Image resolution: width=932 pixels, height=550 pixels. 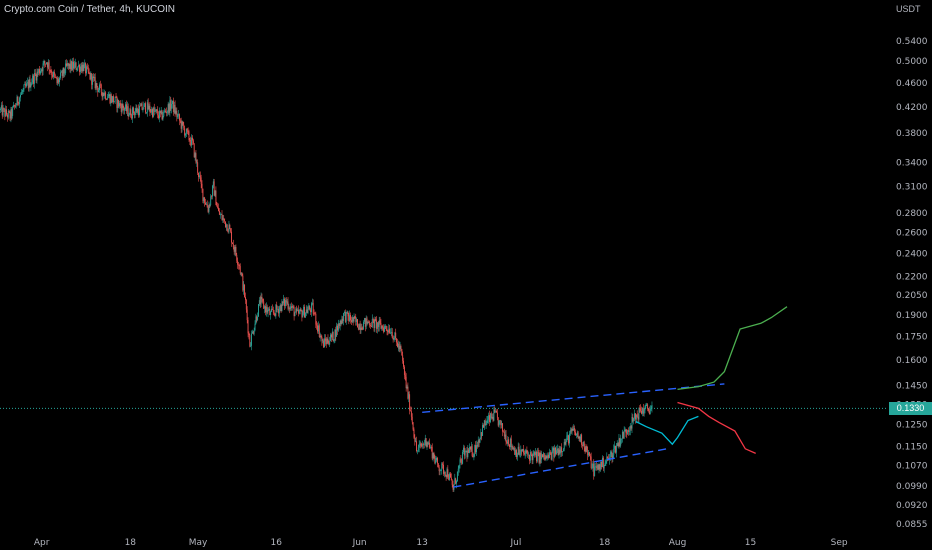 What do you see at coordinates (716, 427) in the screenshot?
I see `bearish-projection-path` at bounding box center [716, 427].